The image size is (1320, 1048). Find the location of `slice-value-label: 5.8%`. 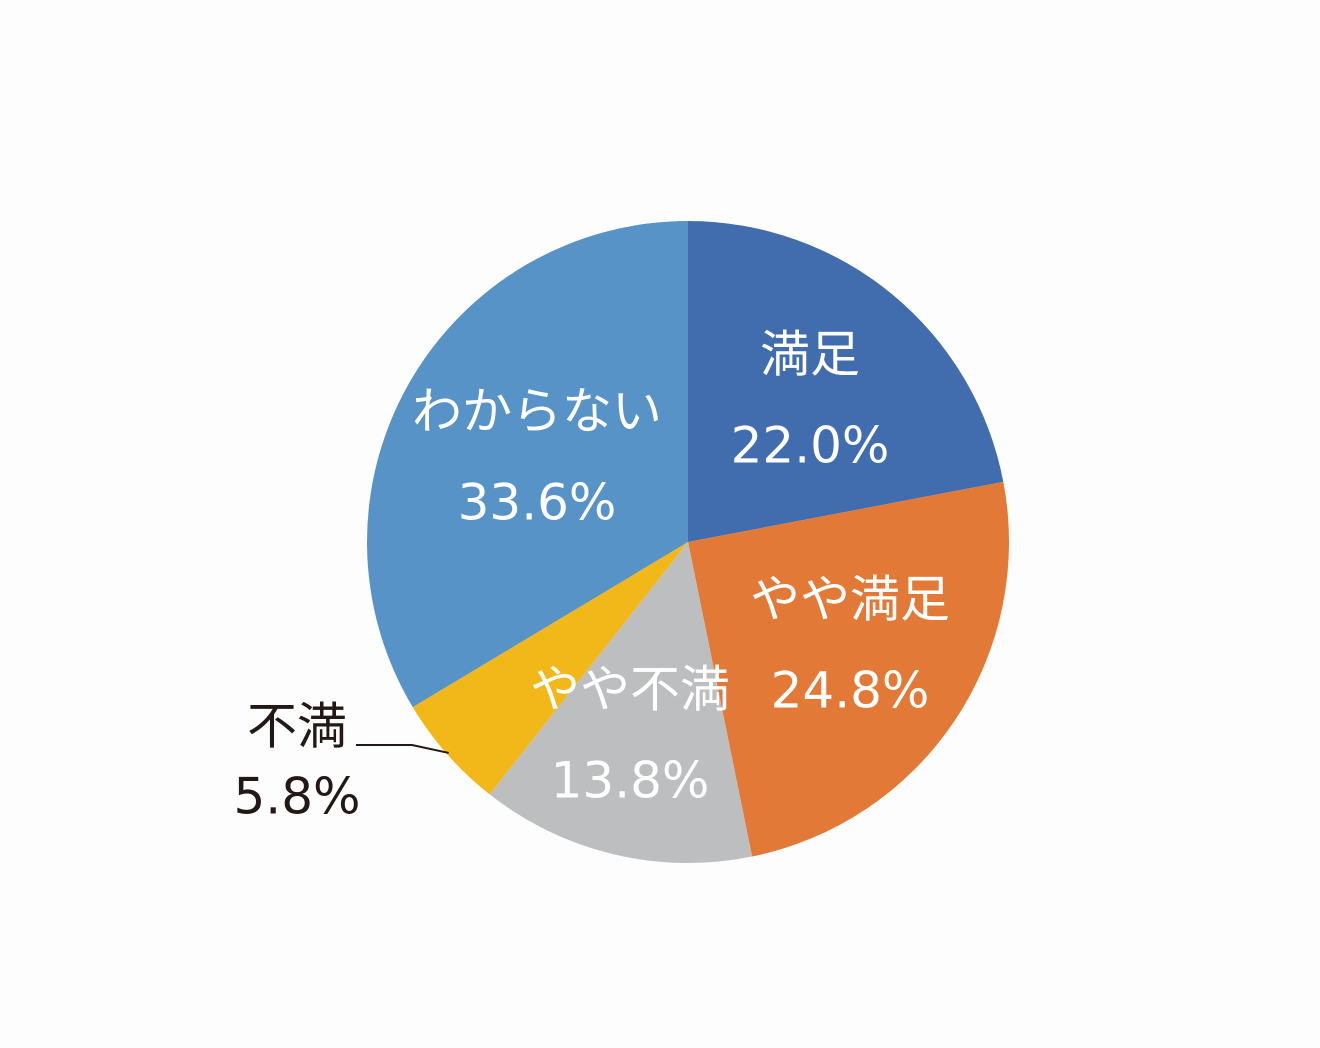

slice-value-label: 5.8% is located at coordinates (296, 797).